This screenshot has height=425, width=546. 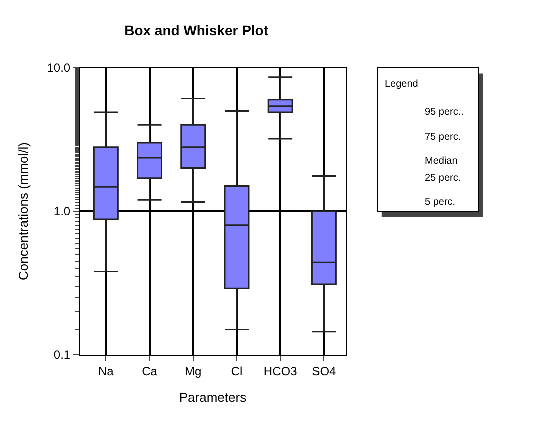 I want to click on x-tick-label: HCO3, so click(x=281, y=371).